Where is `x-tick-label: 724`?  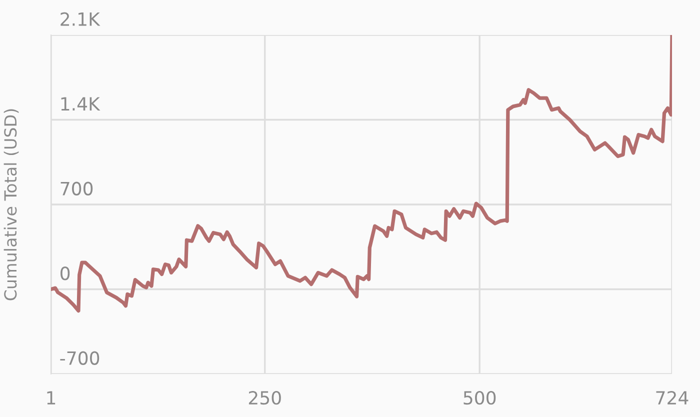 x-tick-label: 724 is located at coordinates (672, 397).